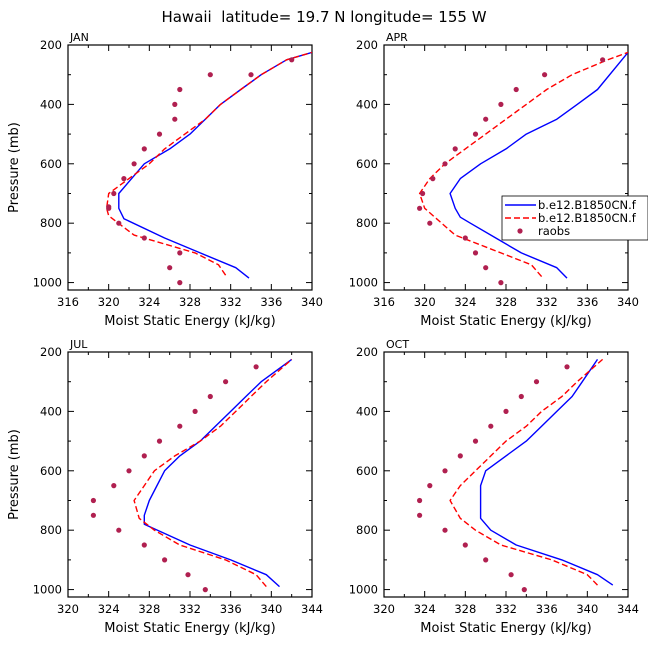 Image resolution: width=648 pixels, height=649 pixels. What do you see at coordinates (397, 344) in the screenshot?
I see `panel-label: OCT` at bounding box center [397, 344].